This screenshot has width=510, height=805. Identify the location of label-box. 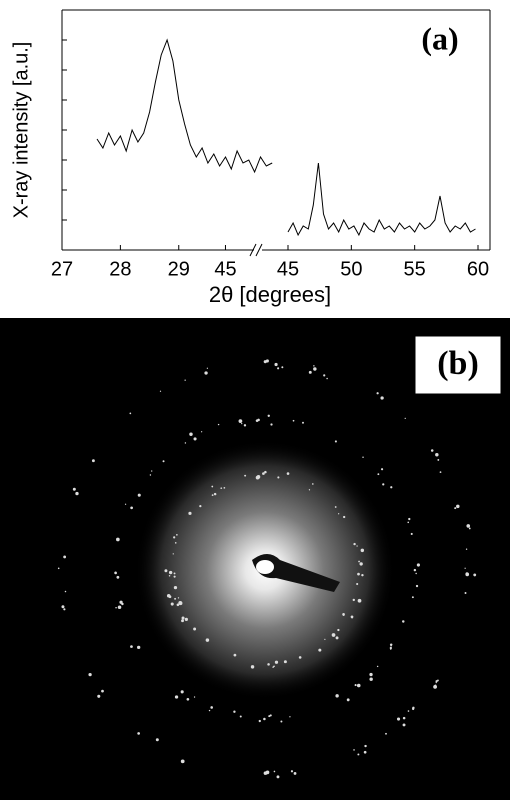
(458, 365).